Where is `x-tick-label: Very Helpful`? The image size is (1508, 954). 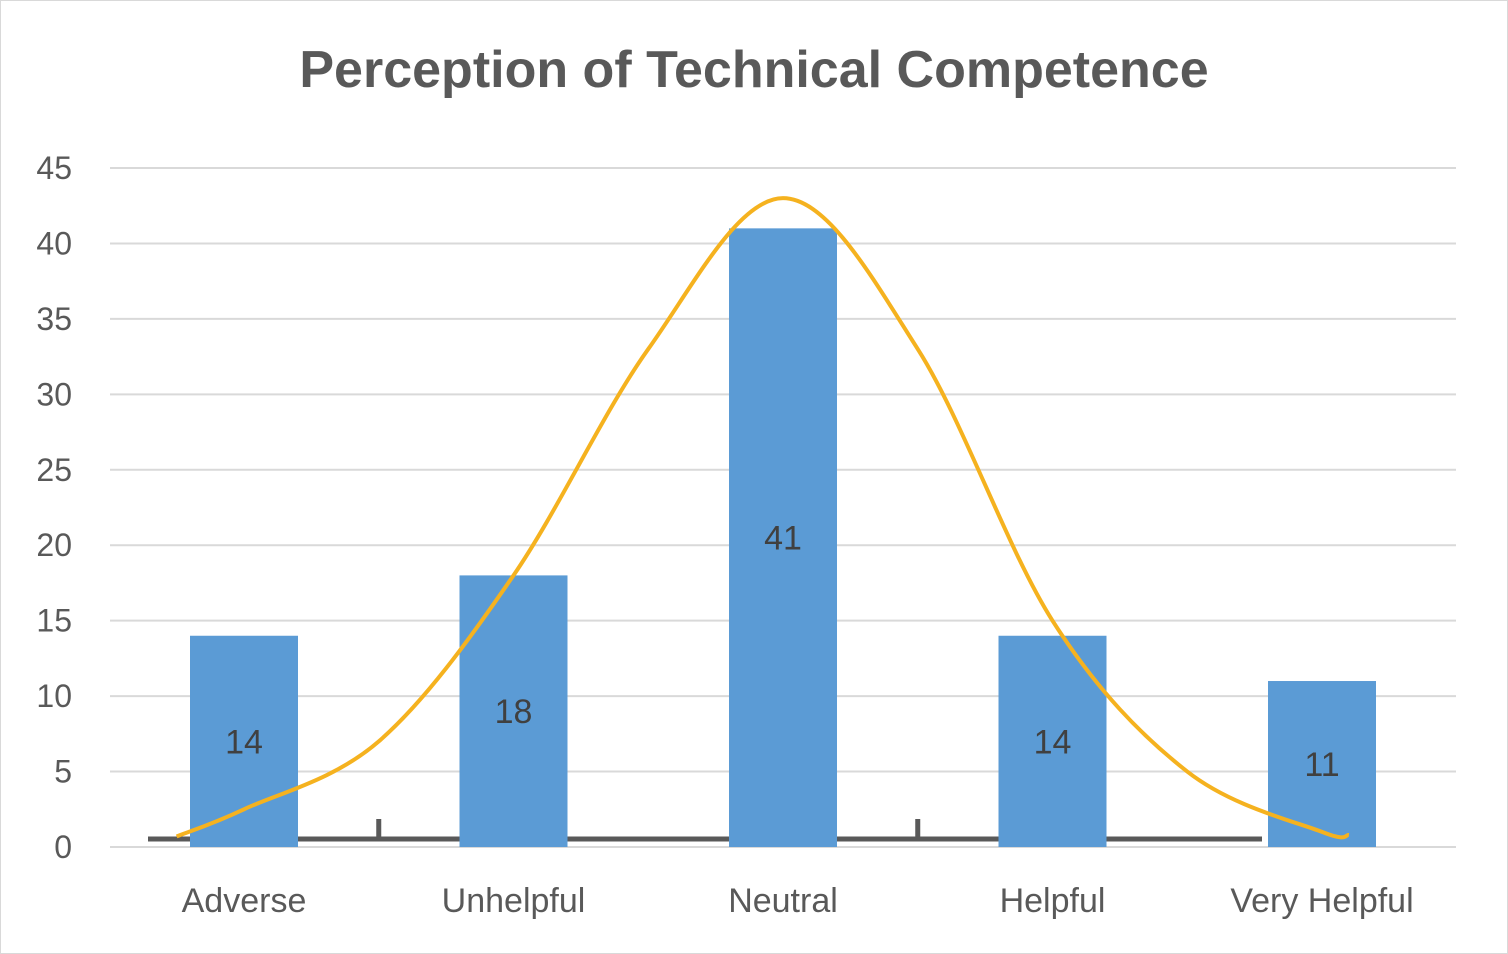
x-tick-label: Very Helpful is located at coordinates (1321, 901).